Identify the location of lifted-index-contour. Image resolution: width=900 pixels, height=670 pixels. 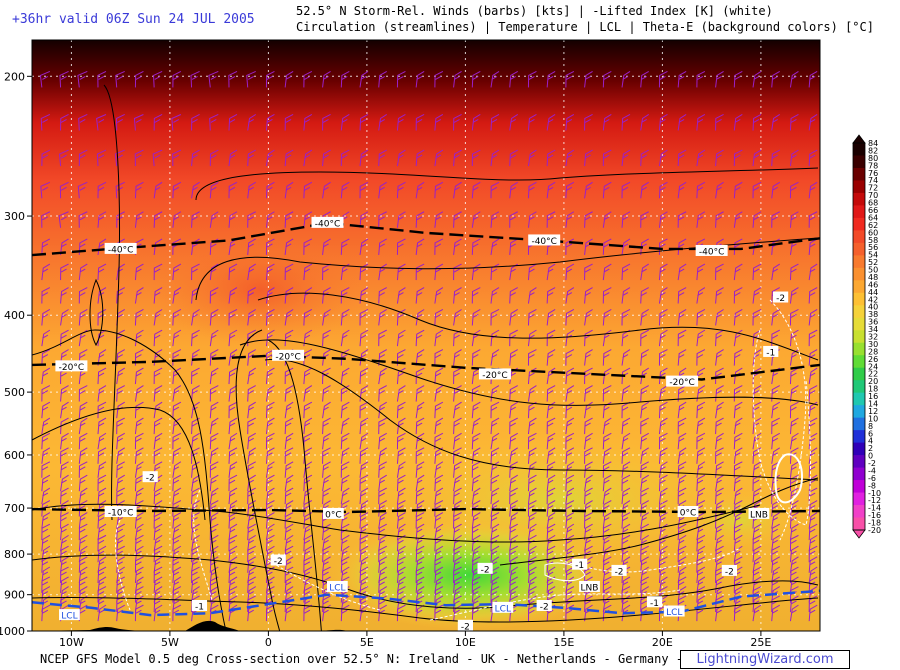
(163, 550).